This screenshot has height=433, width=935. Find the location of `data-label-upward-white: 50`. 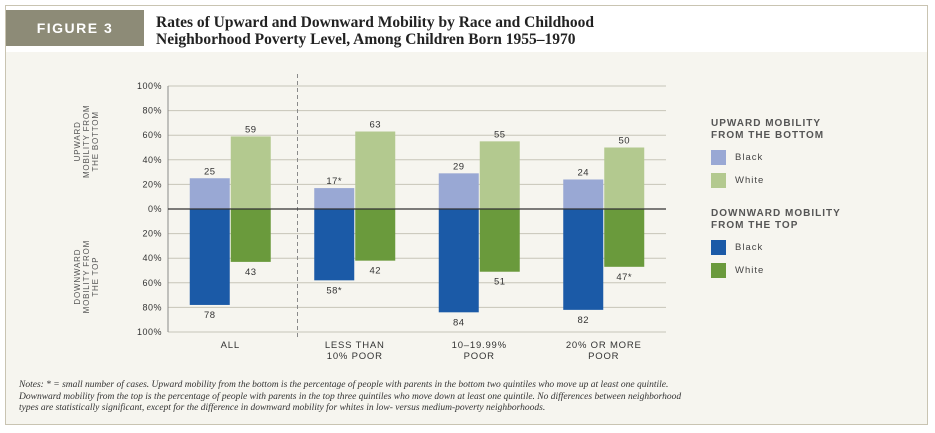

data-label-upward-white: 50 is located at coordinates (624, 141).